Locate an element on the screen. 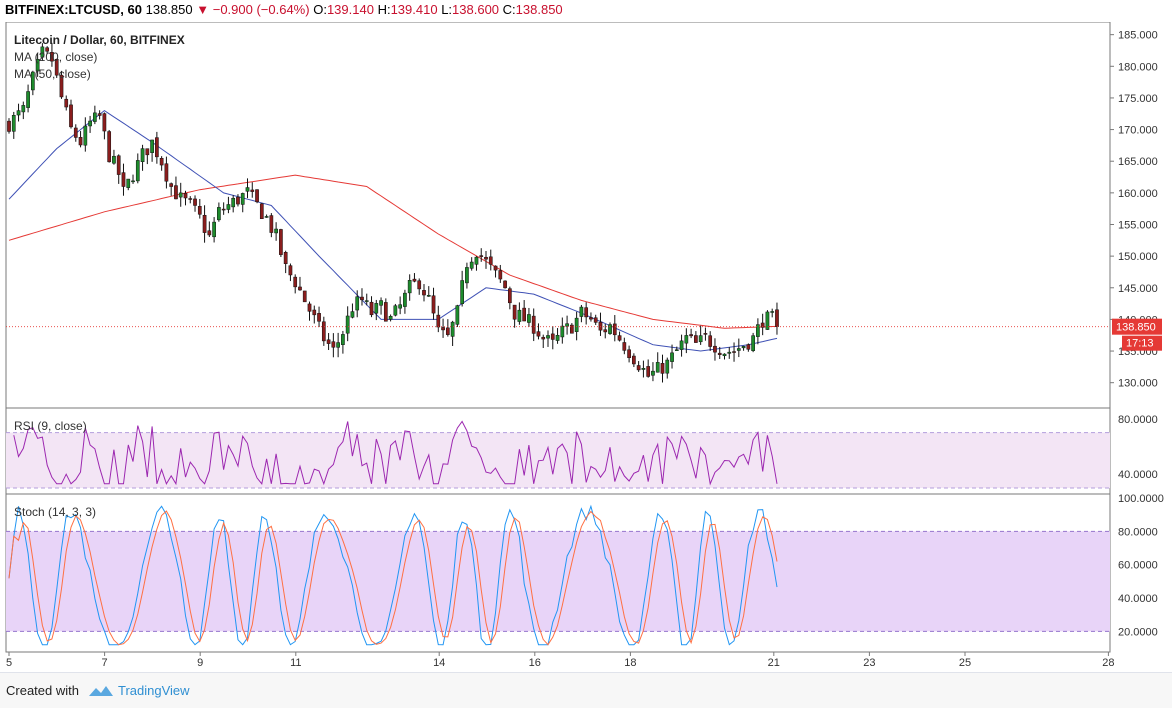  created-with-label: Created with is located at coordinates (42, 690).